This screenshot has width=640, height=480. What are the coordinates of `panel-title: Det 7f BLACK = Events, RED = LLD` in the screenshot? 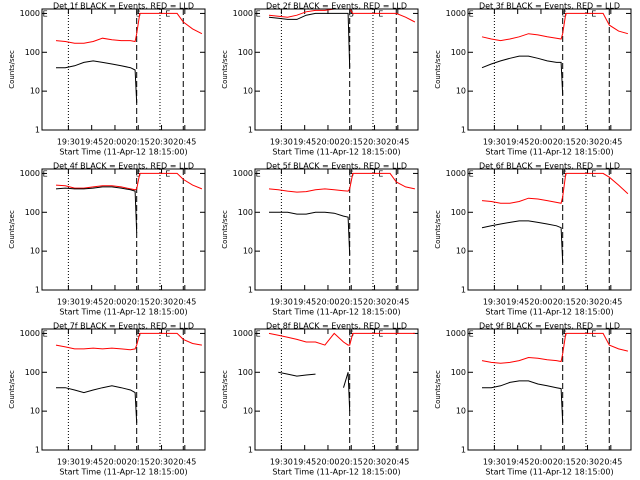 It's located at (123, 326).